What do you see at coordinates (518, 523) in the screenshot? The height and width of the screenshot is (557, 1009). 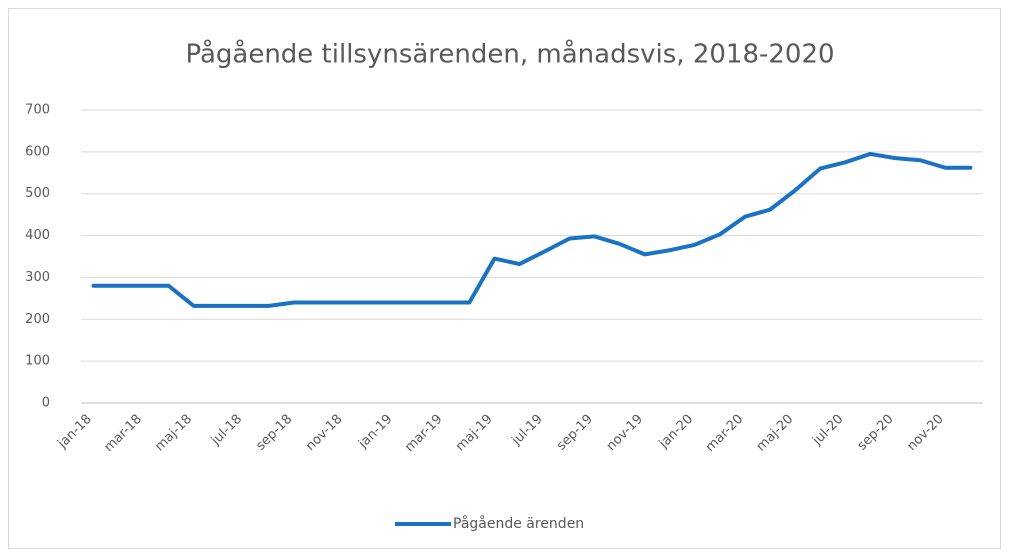 I see `legend-label: Pågående ärenden` at bounding box center [518, 523].